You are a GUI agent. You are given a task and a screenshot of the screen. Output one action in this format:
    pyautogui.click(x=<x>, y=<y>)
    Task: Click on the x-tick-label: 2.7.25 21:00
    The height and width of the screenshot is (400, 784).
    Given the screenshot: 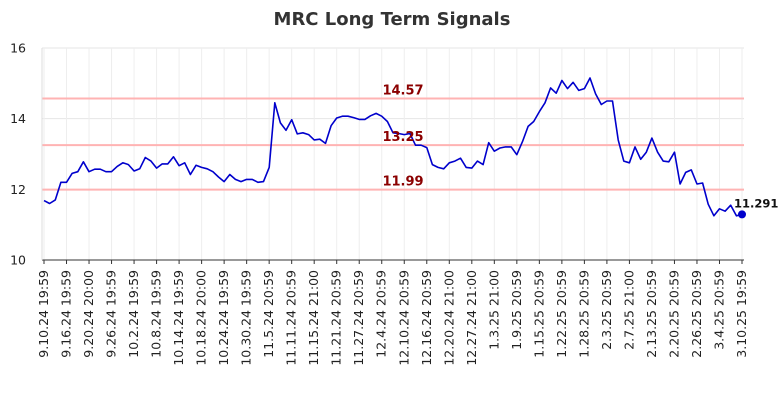 What is the action you would take?
    pyautogui.click(x=628, y=310)
    